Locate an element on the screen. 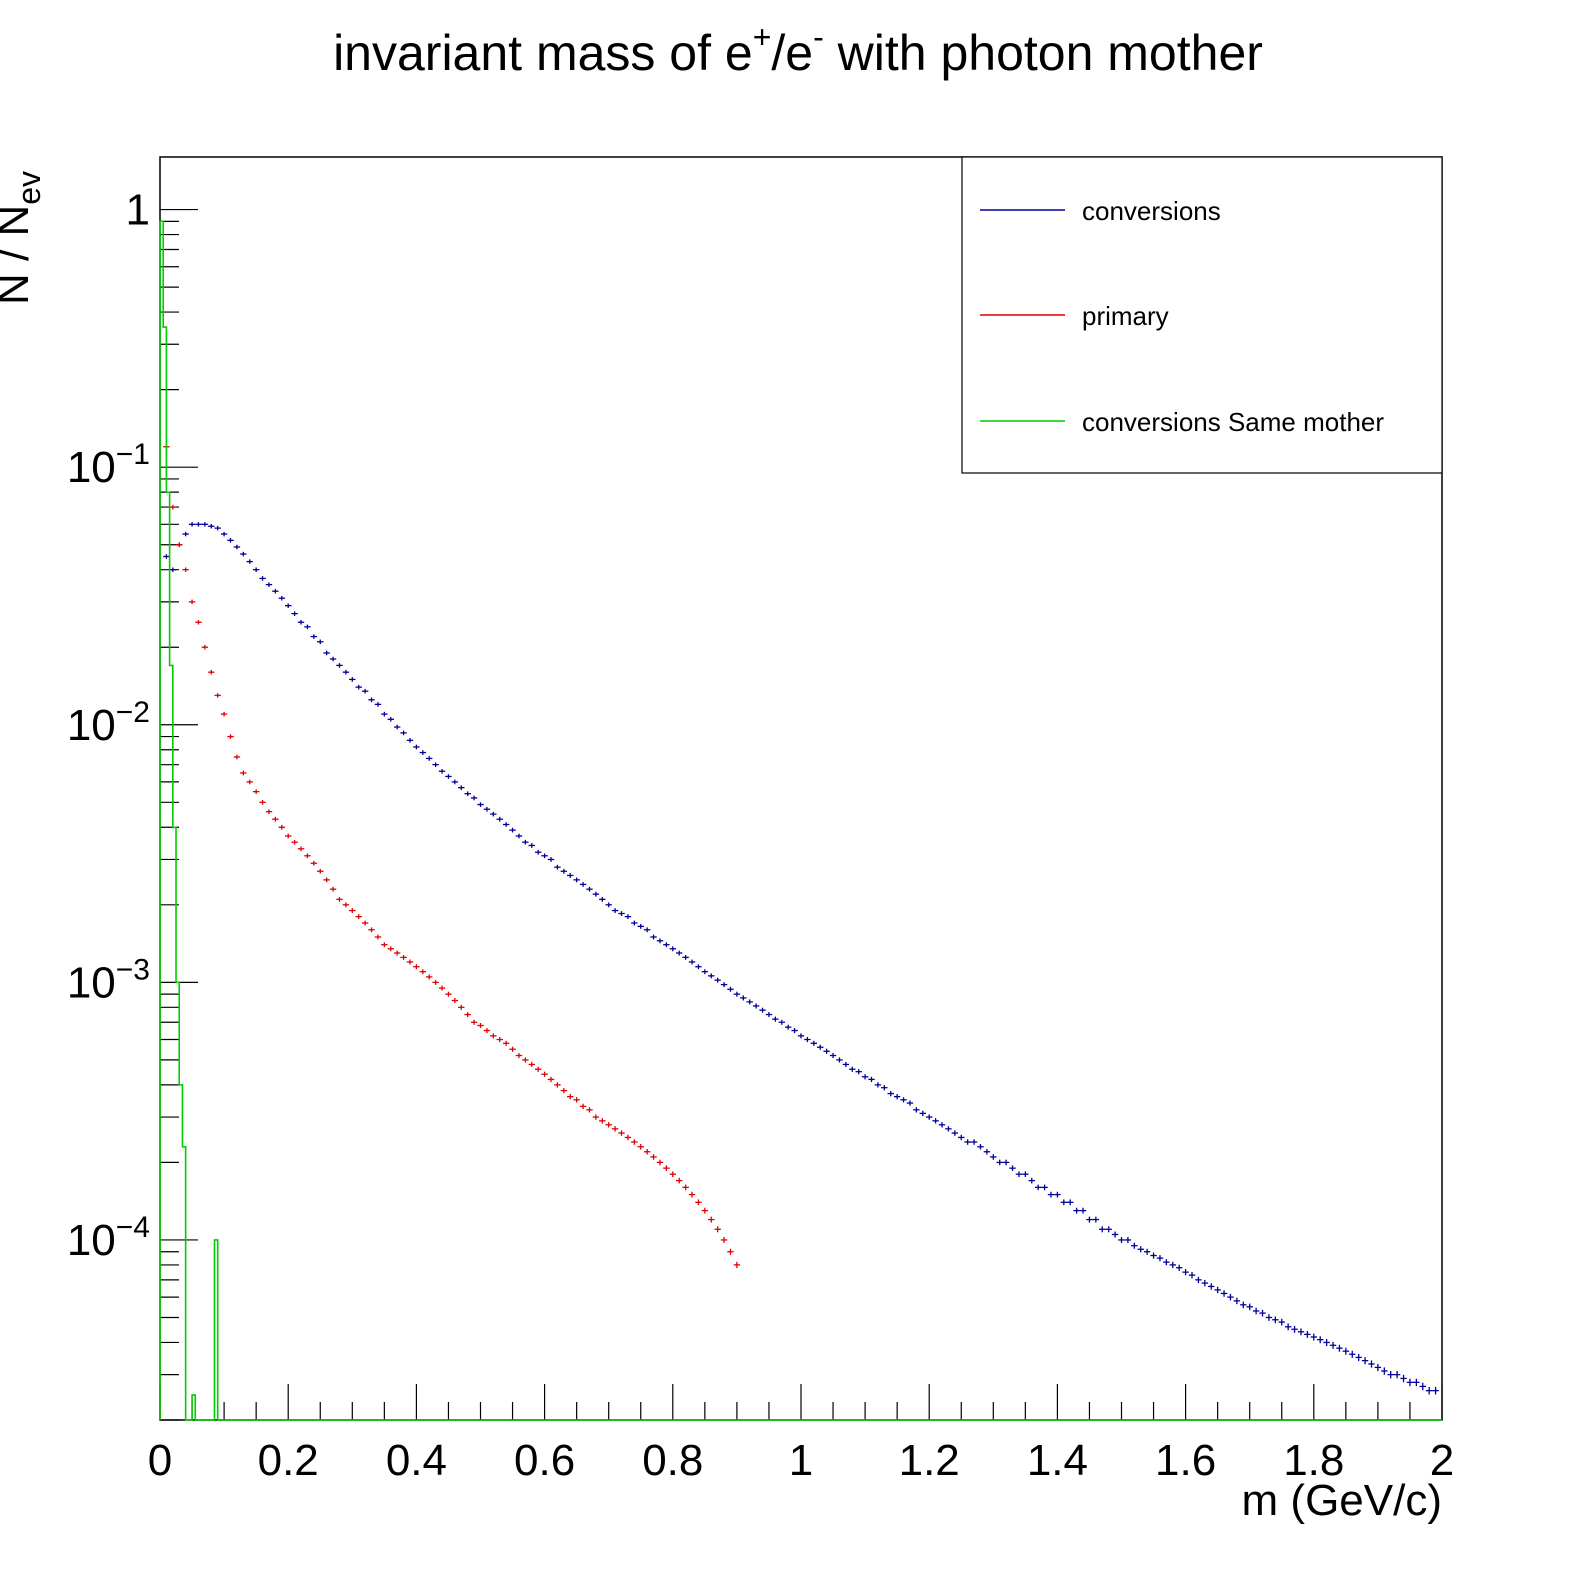 The width and height of the screenshot is (1596, 1572). x-tick-label: 0.4 is located at coordinates (416, 1460).